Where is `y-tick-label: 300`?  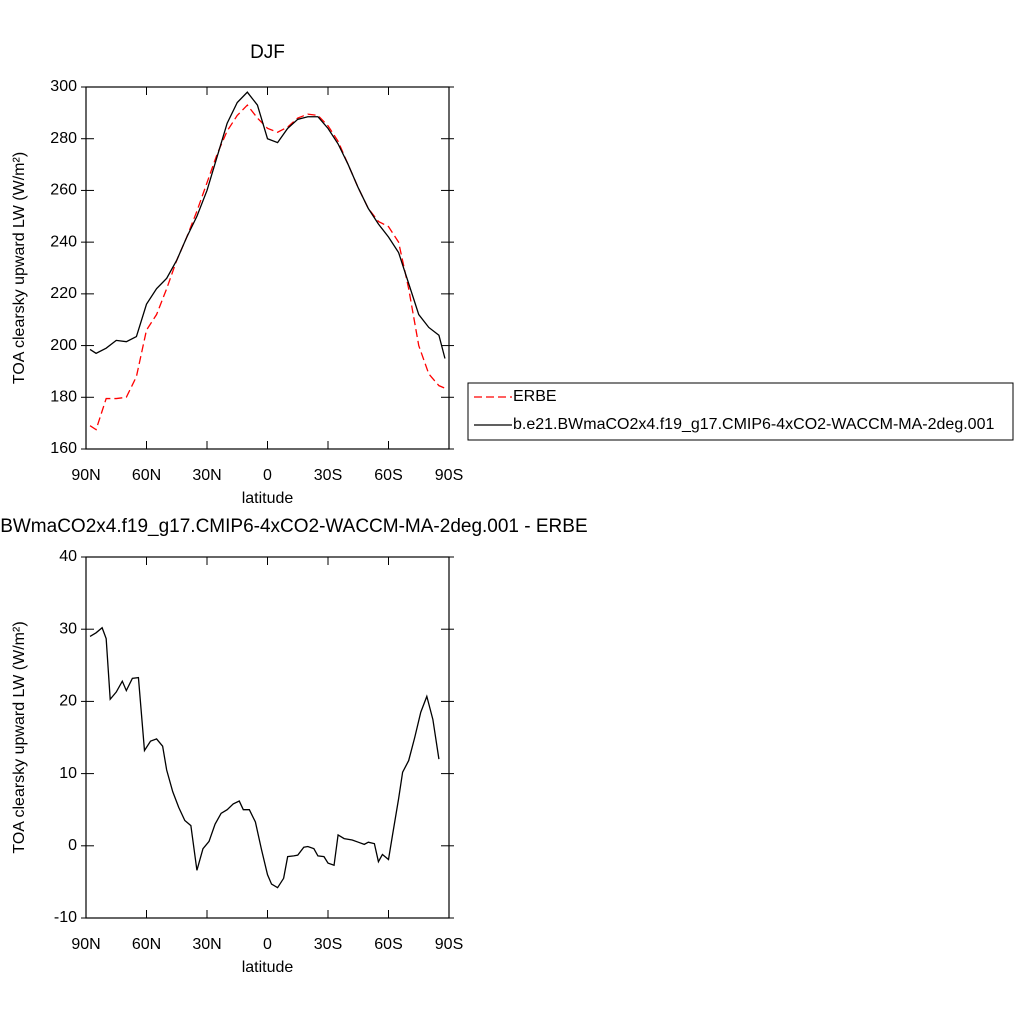 y-tick-label: 300 is located at coordinates (63, 86).